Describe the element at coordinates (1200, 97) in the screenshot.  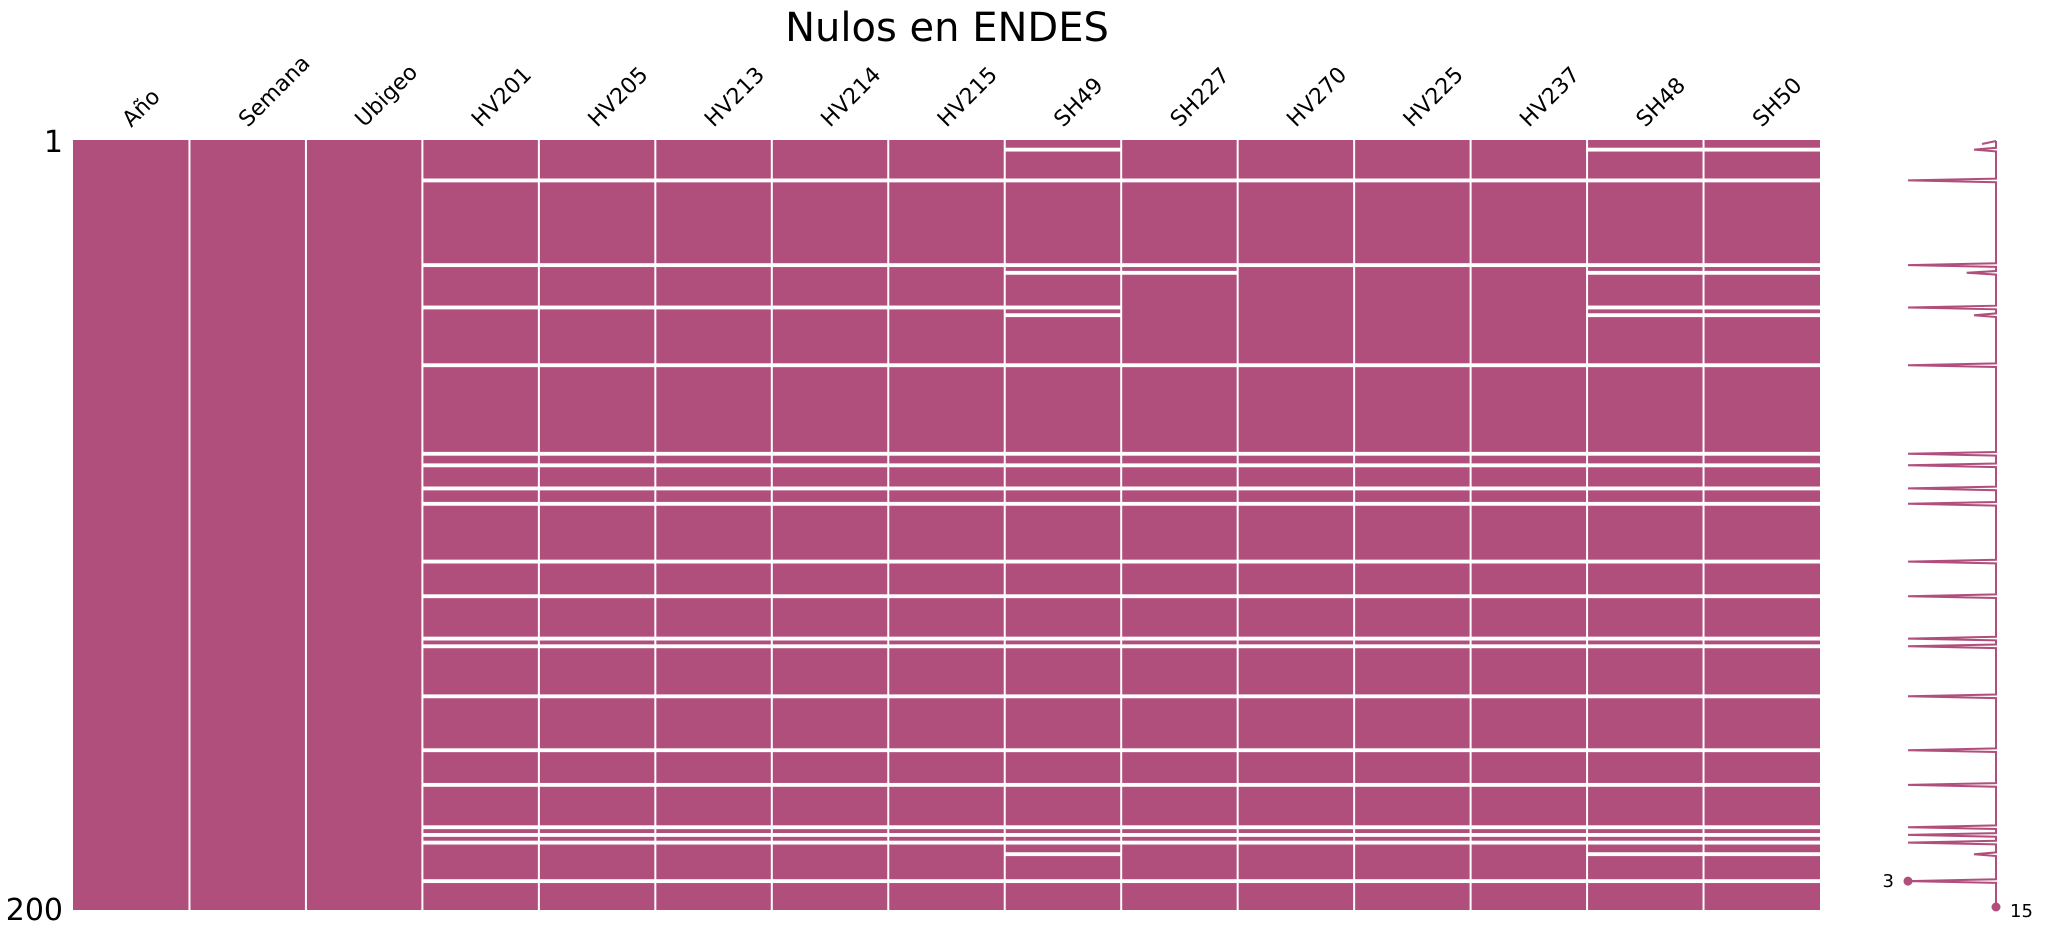
I see `column-label: SH227` at that location.